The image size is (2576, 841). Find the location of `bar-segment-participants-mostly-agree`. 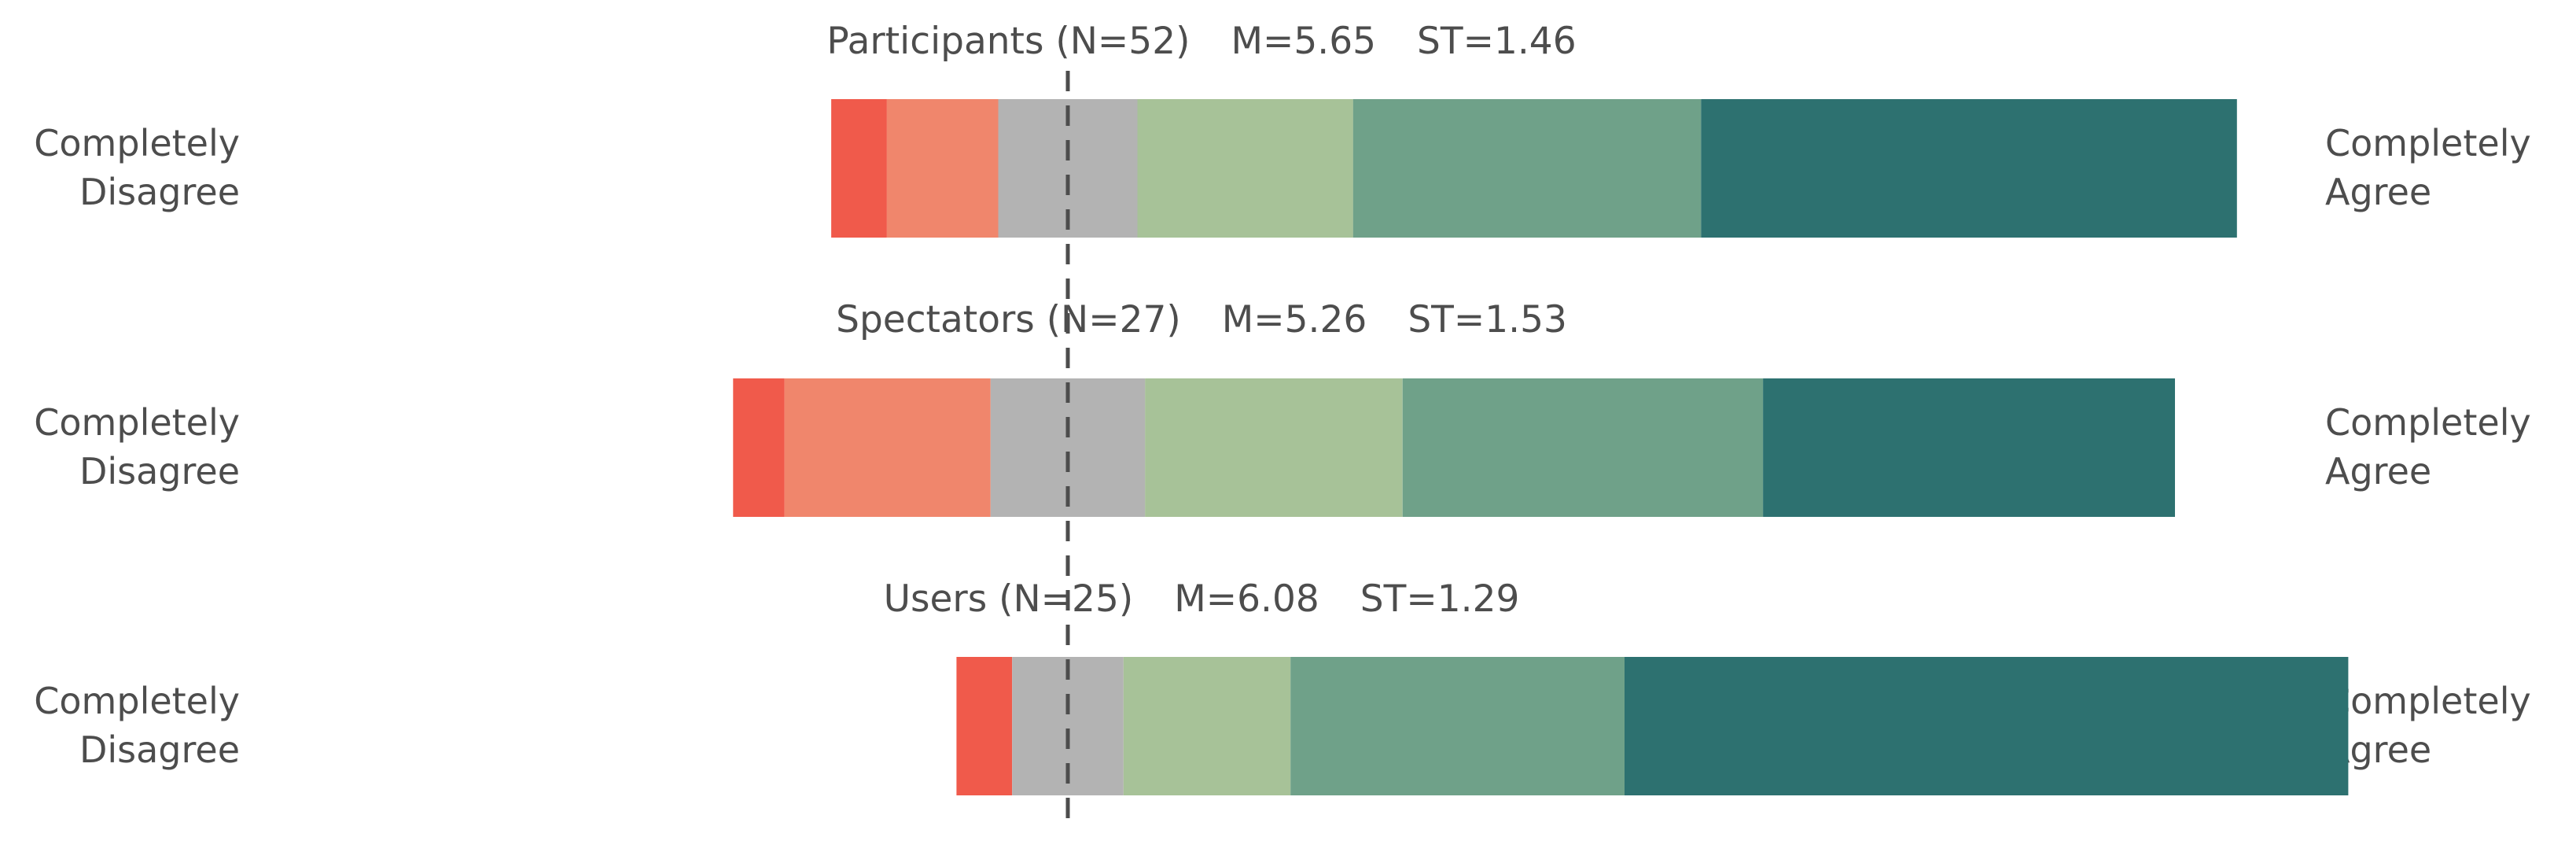

bar-segment-participants-mostly-agree is located at coordinates (1527, 168).